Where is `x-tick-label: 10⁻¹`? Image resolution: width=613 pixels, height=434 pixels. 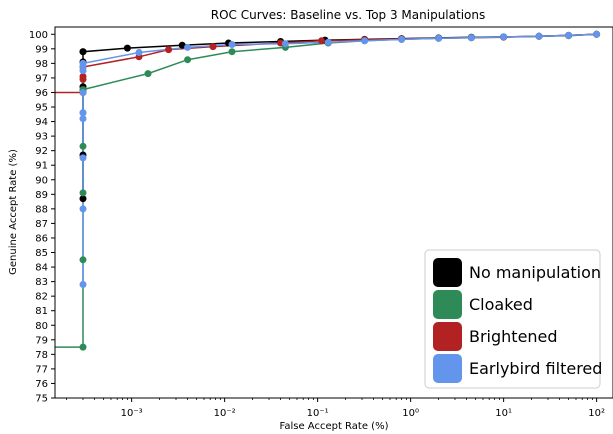
x-tick-label: 10⁻¹ is located at coordinates (318, 413).